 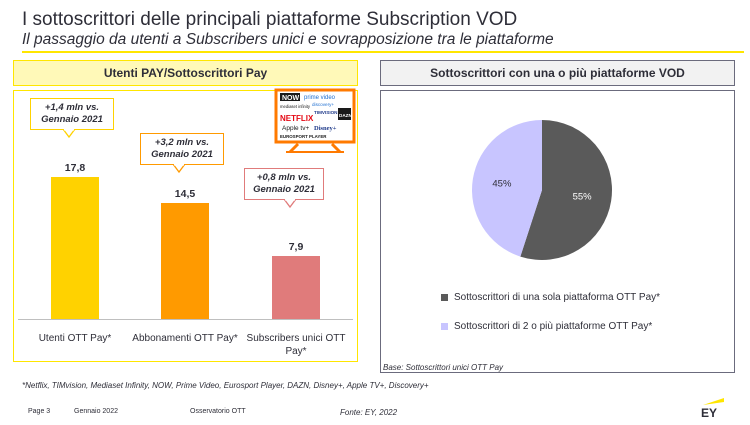 What do you see at coordinates (444, 297) in the screenshot?
I see `legend-swatch-single` at bounding box center [444, 297].